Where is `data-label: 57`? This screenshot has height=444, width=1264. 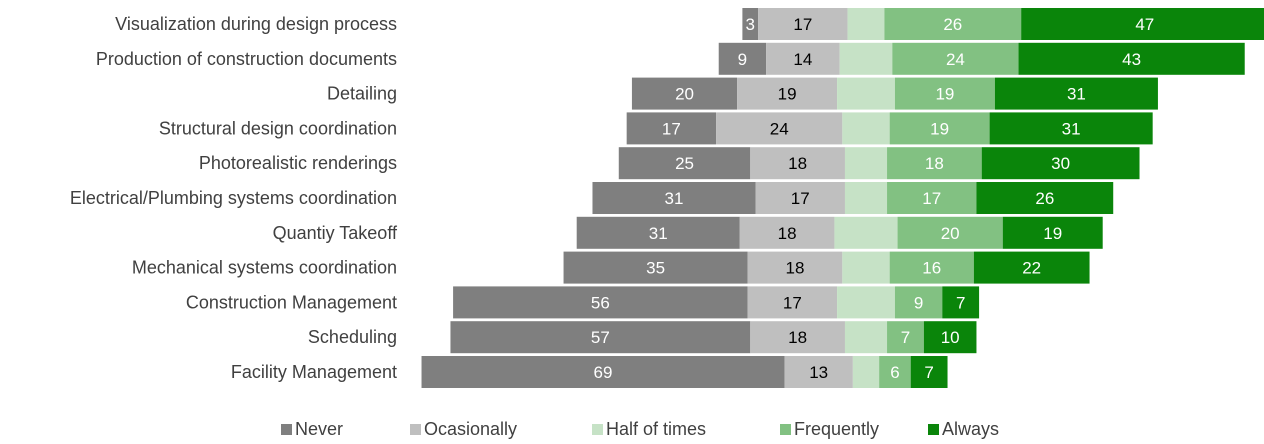
data-label: 57 is located at coordinates (600, 337).